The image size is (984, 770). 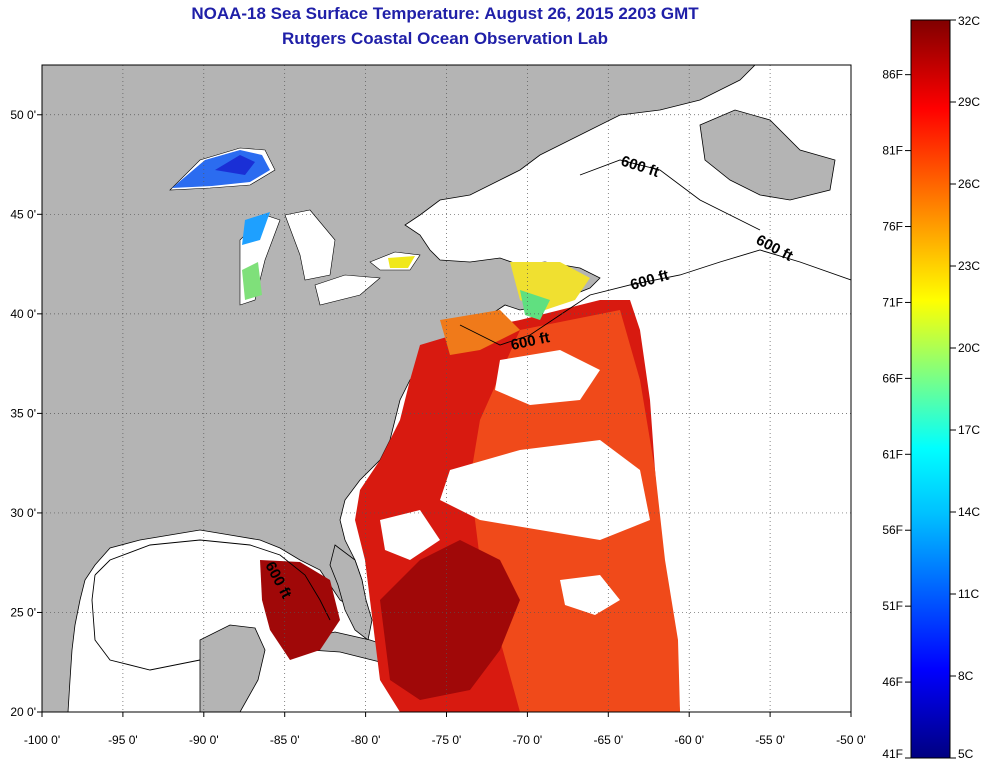 I want to click on colorbar-c-label: 26C, so click(x=969, y=184).